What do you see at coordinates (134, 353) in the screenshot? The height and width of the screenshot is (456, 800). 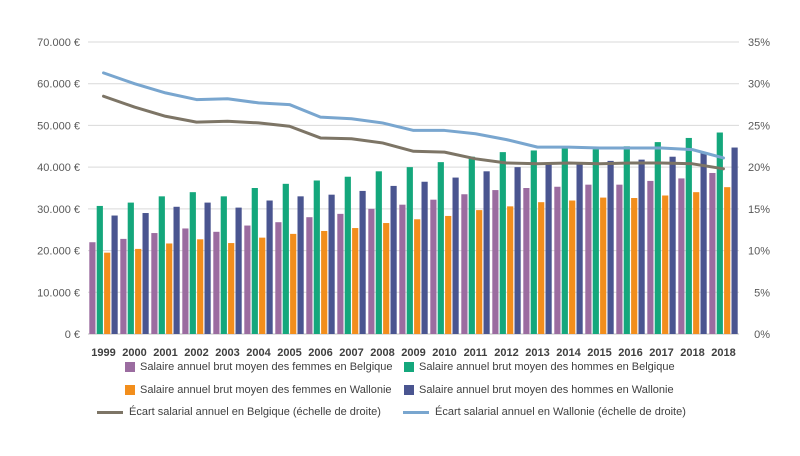 I see `x-tick-label: 2000` at bounding box center [134, 353].